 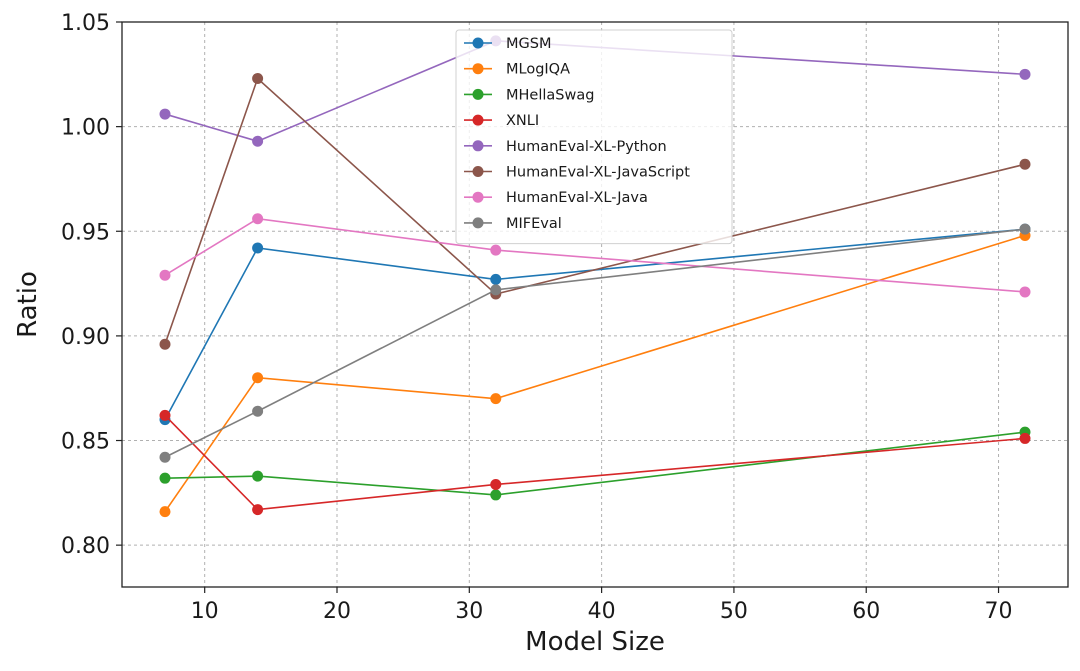 I want to click on x-tick-label: 60, so click(x=866, y=611).